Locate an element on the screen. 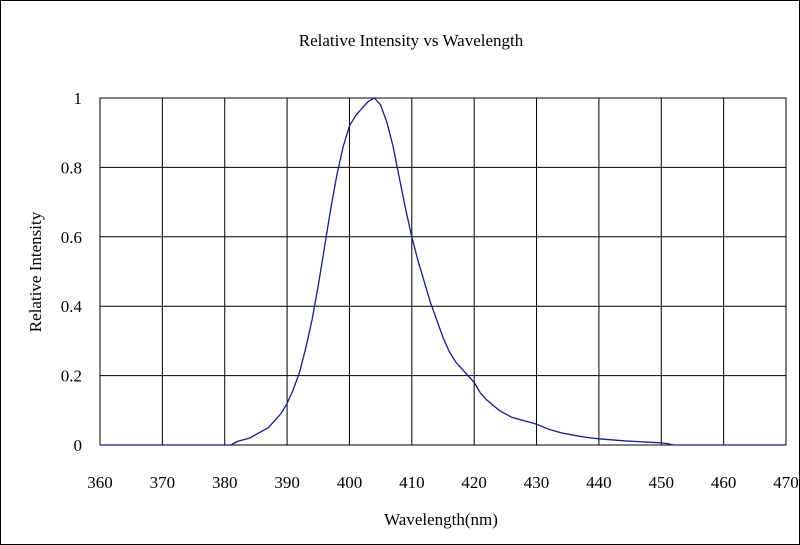 Image resolution: width=800 pixels, height=545 pixels. x-tick-label: 400 is located at coordinates (350, 482).